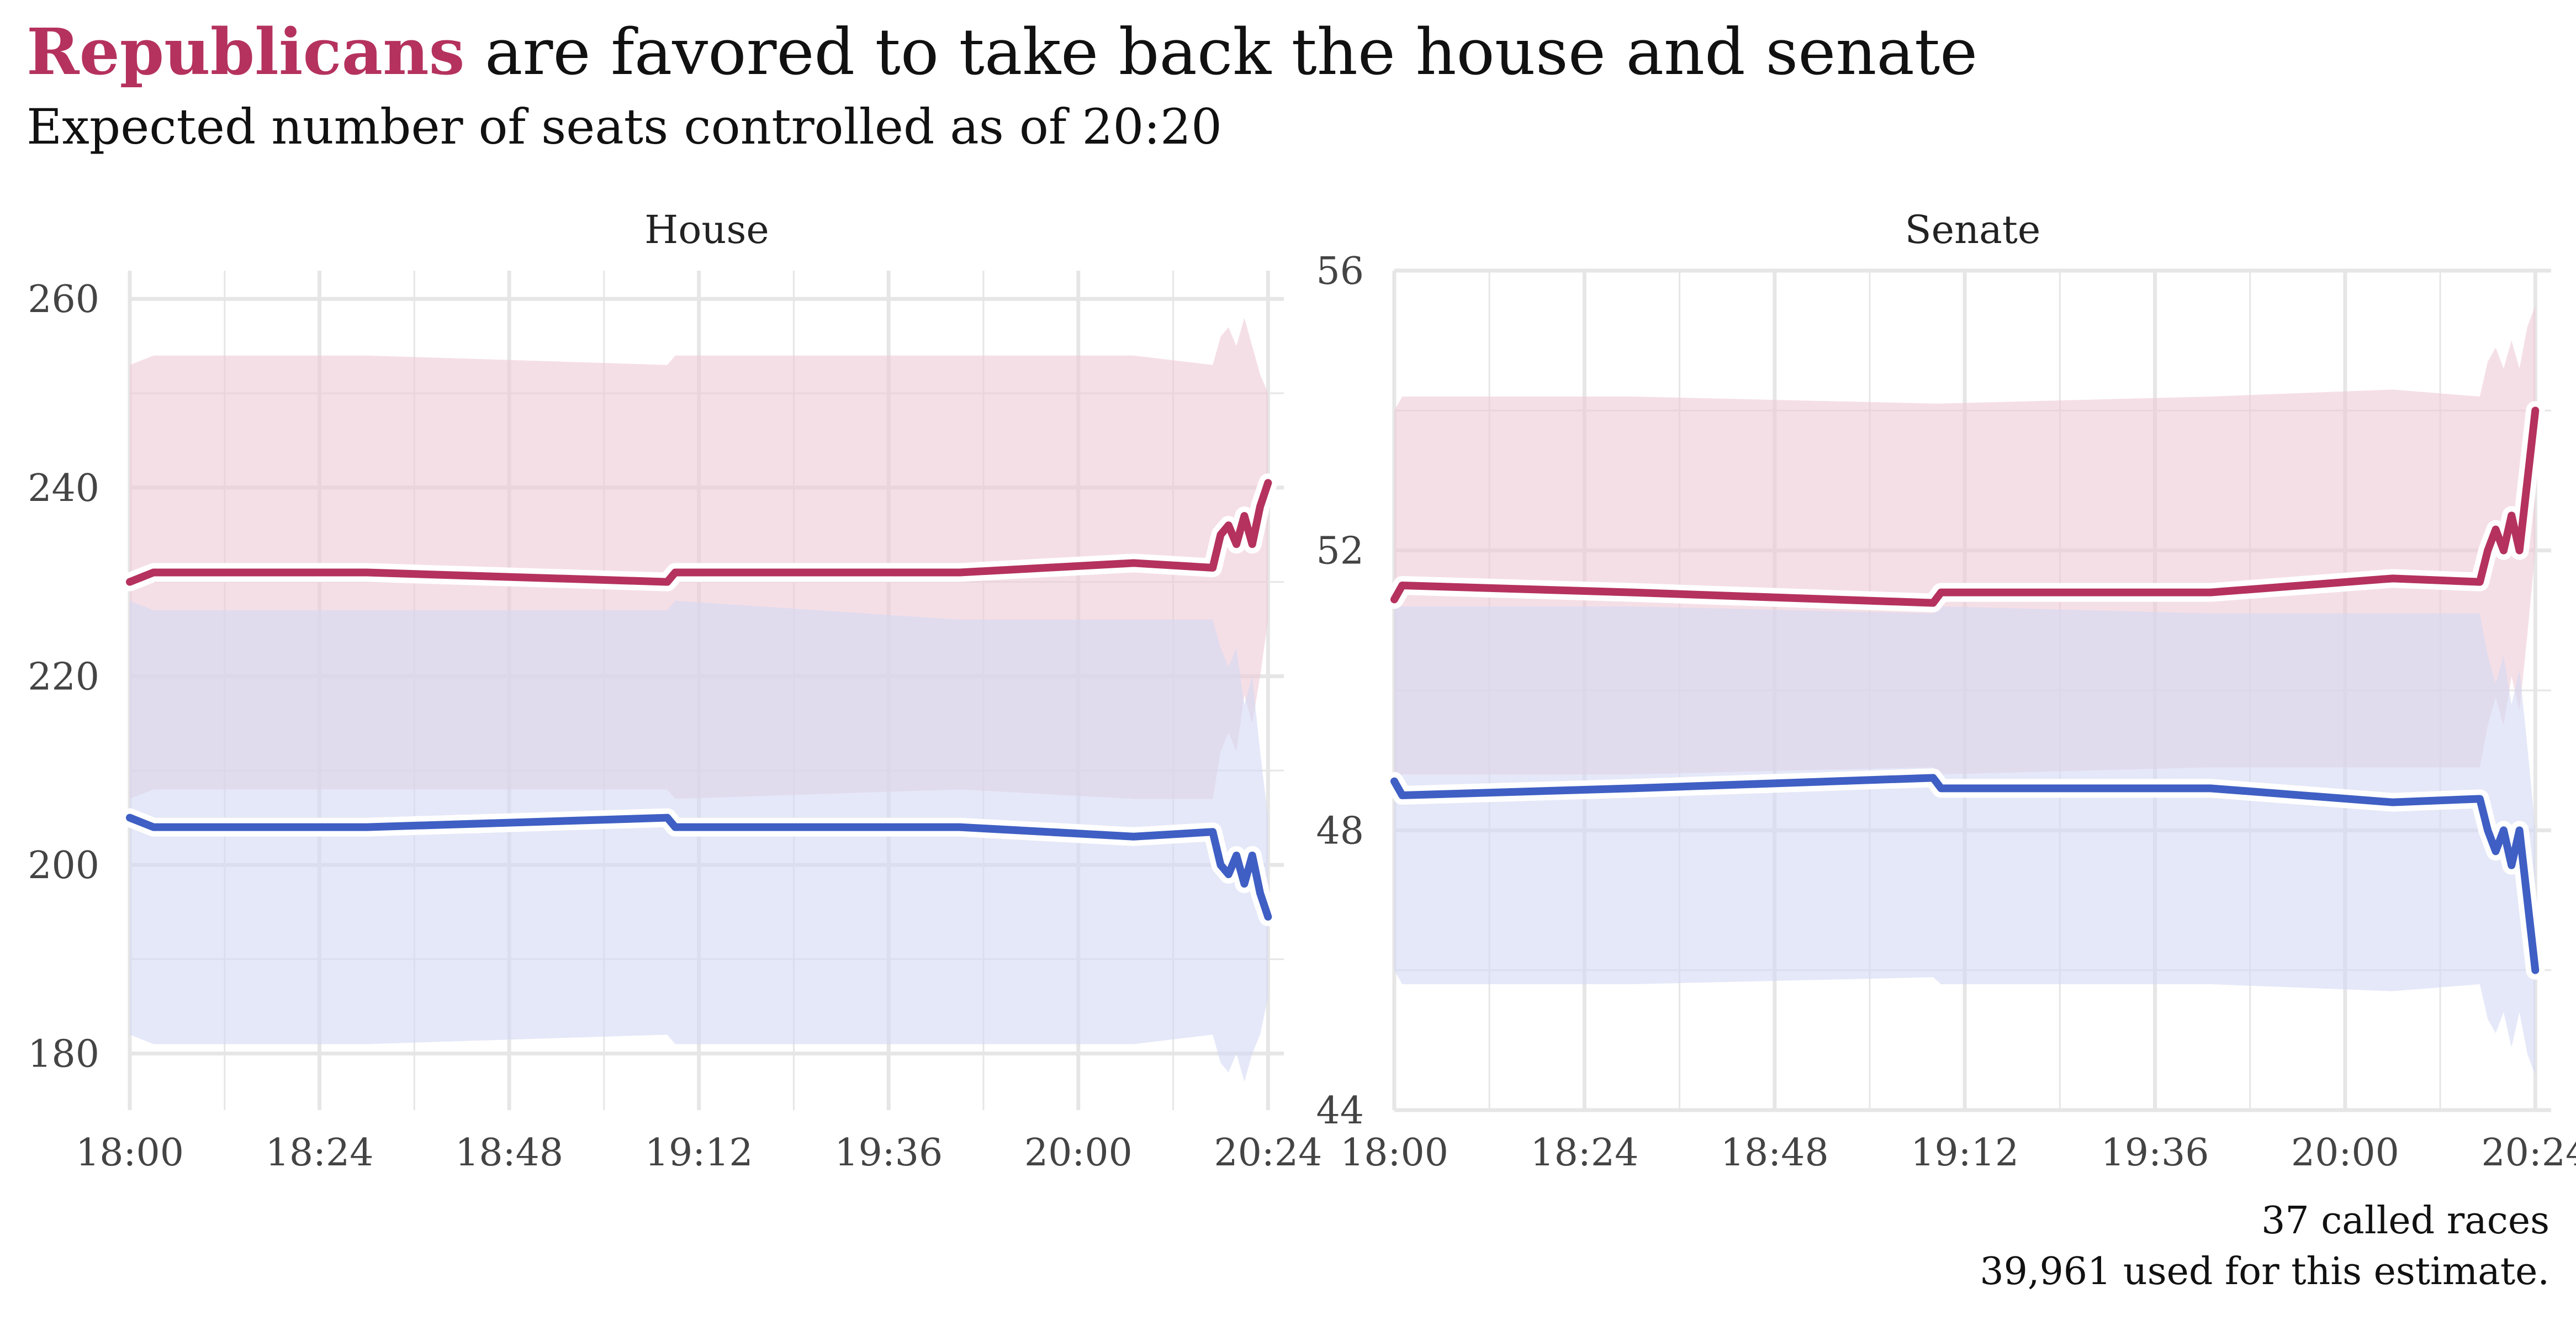 The height and width of the screenshot is (1320, 2576). What do you see at coordinates (2155, 1153) in the screenshot?
I see `senate-x-tick-label: 19:36` at bounding box center [2155, 1153].